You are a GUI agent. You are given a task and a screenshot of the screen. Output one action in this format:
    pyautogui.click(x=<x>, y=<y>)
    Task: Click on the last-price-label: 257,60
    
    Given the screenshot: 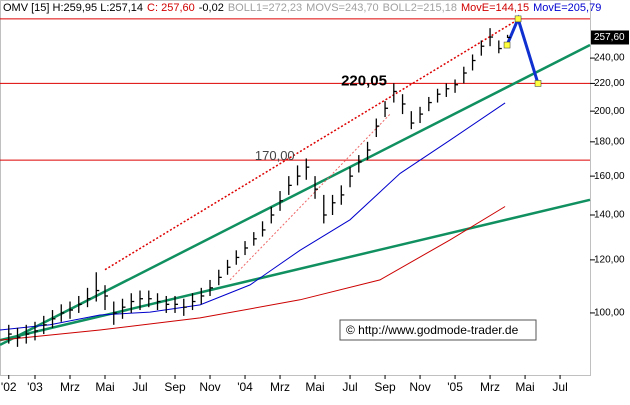 What is the action you would take?
    pyautogui.click(x=609, y=37)
    